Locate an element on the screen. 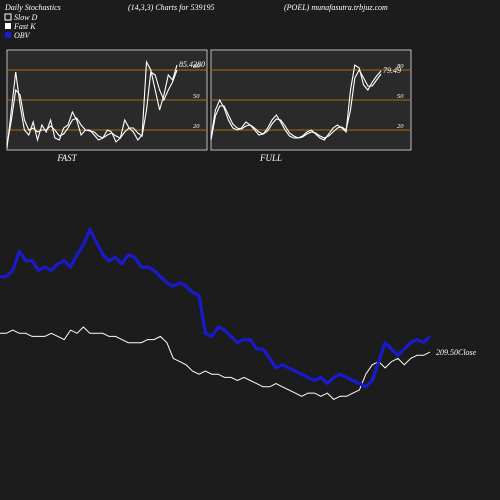 This screenshot has width=500, height=500. close-last-value: 209.50Close is located at coordinates (456, 352).